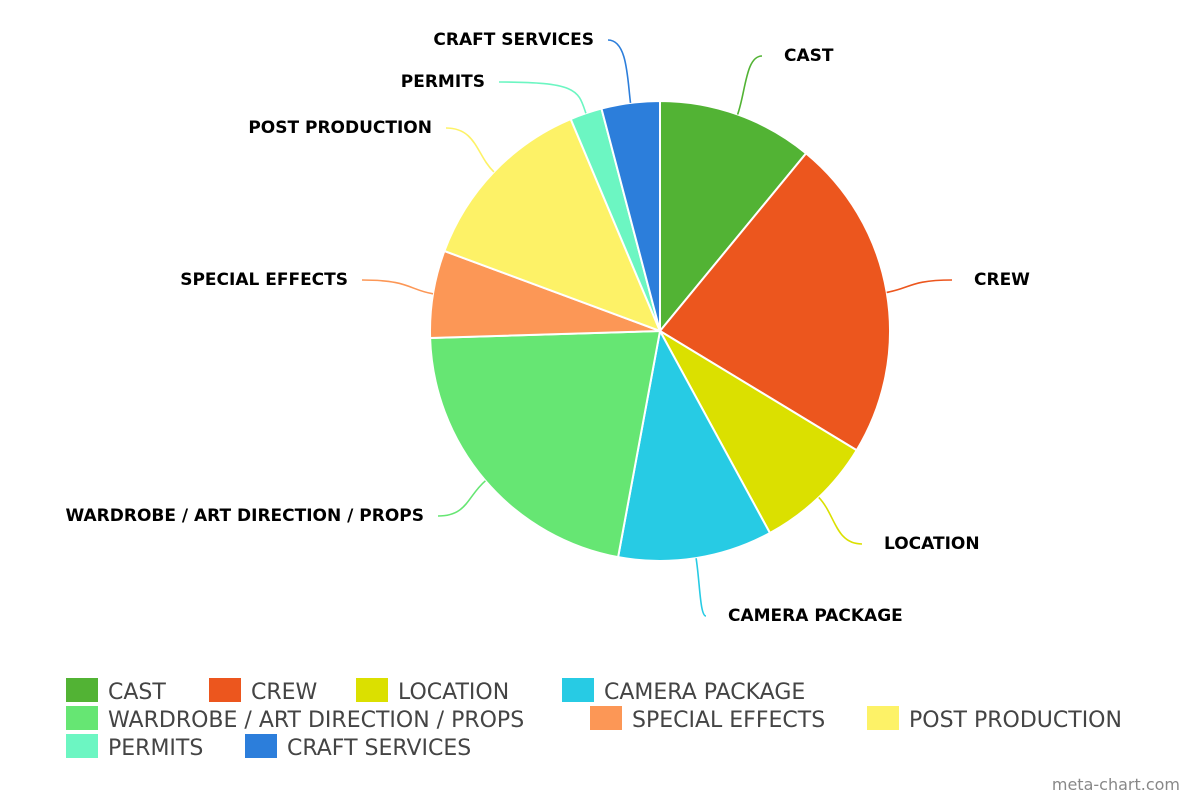 This screenshot has width=1200, height=800. What do you see at coordinates (840, 520) in the screenshot?
I see `callout-line-location` at bounding box center [840, 520].